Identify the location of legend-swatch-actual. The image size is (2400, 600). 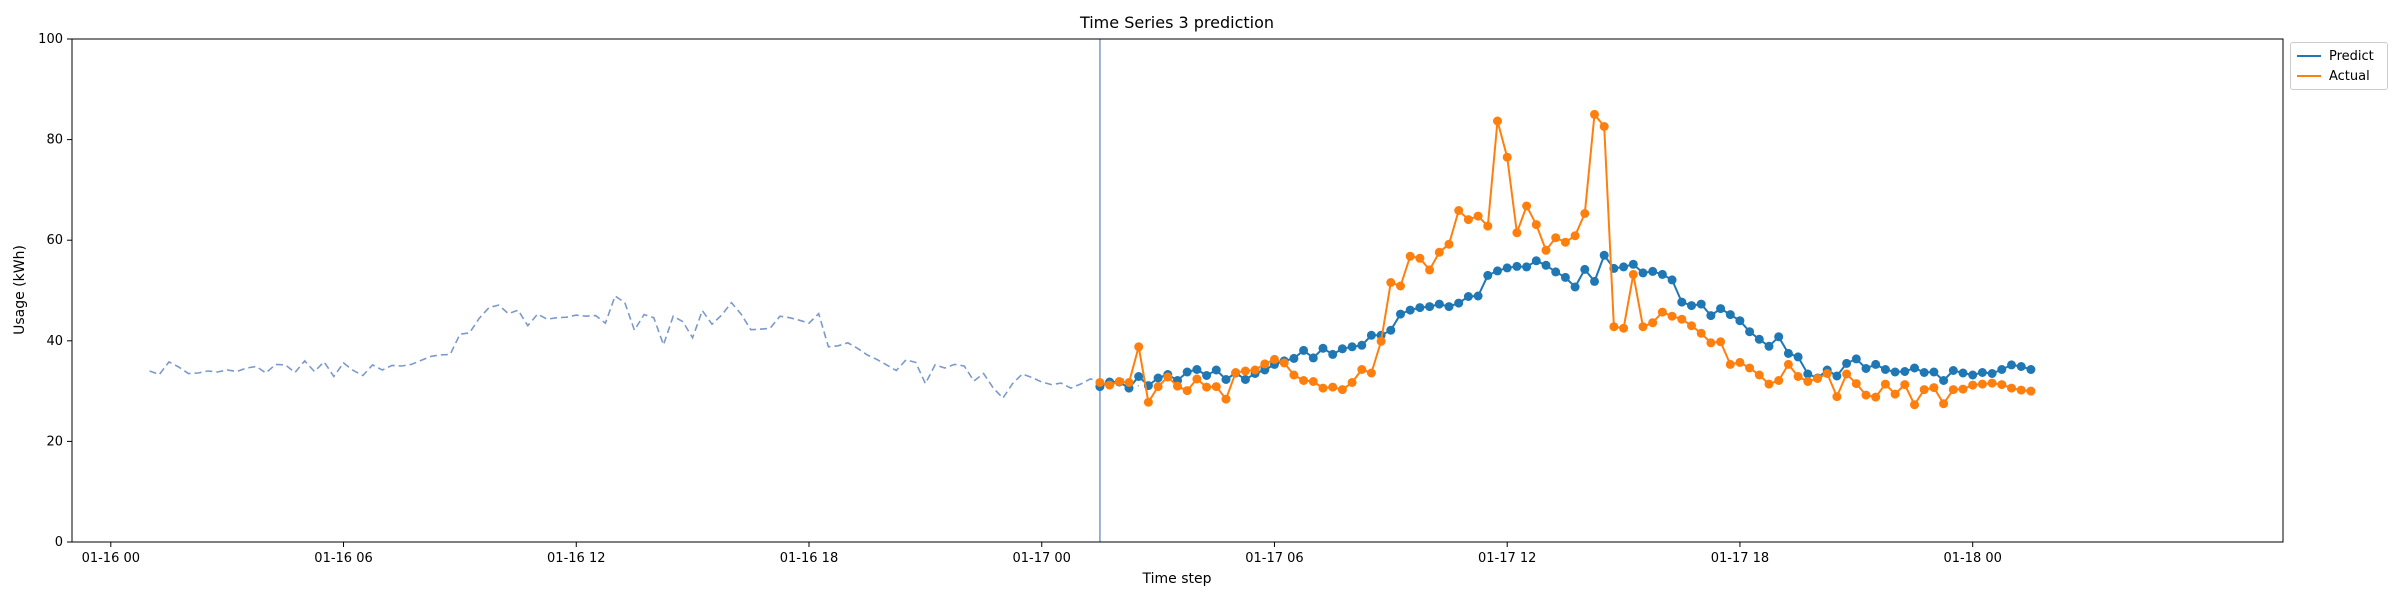
(2309, 76).